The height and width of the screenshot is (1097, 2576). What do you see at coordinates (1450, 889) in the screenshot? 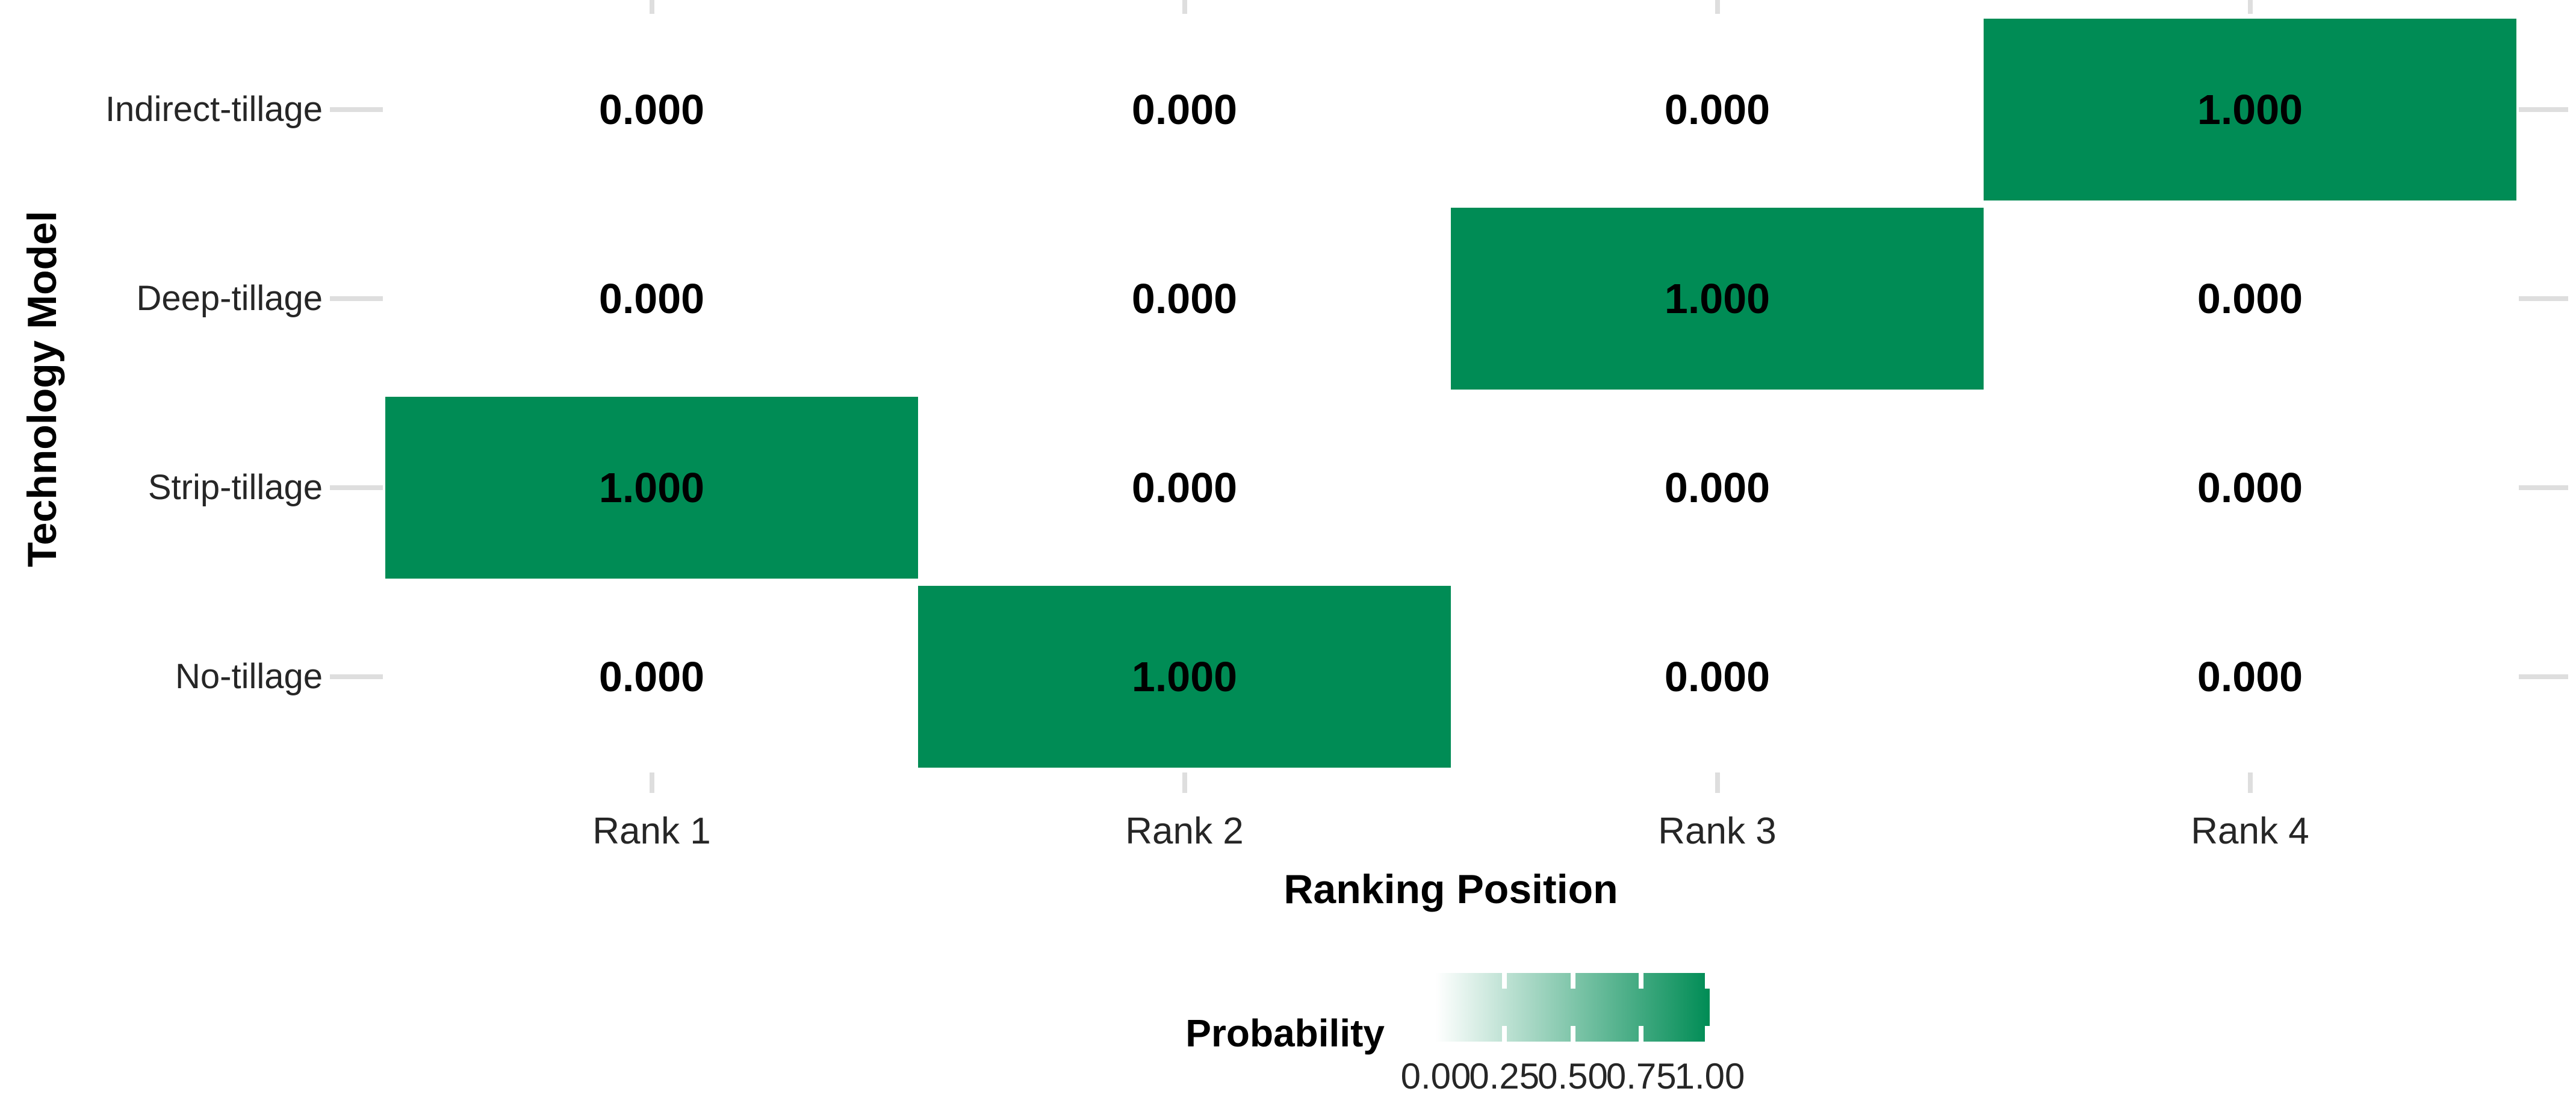
I see `x-axis-title: Ranking Position` at bounding box center [1450, 889].